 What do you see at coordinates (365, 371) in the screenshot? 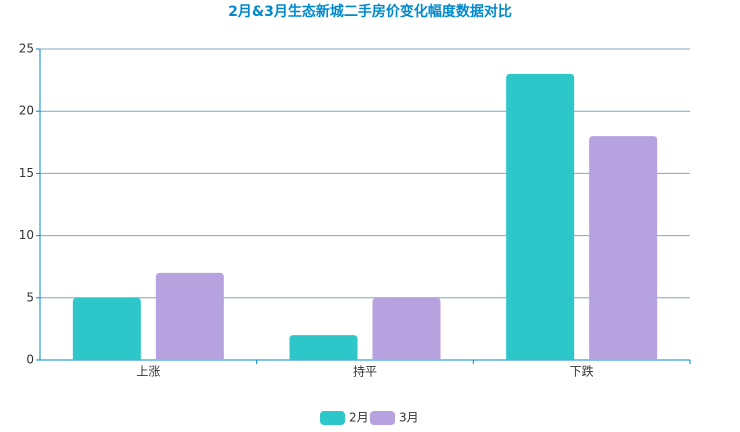
I see `x-tick-label: 持平` at bounding box center [365, 371].